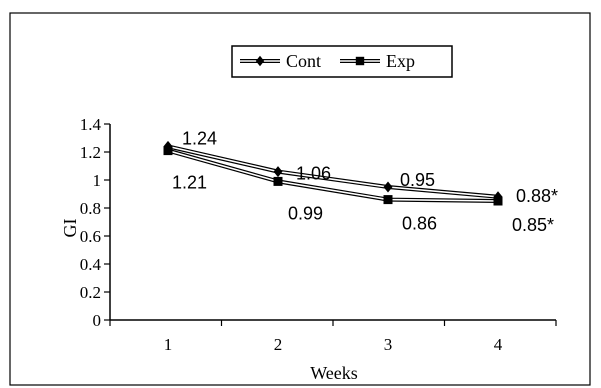 Image resolution: width=601 pixels, height=388 pixels. What do you see at coordinates (97, 180) in the screenshot?
I see `y-tick-label: 1` at bounding box center [97, 180].